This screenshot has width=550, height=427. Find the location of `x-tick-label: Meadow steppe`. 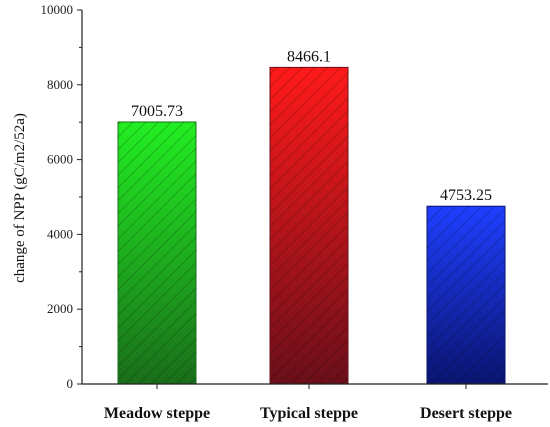

x-tick-label: Meadow steppe is located at coordinates (157, 413).